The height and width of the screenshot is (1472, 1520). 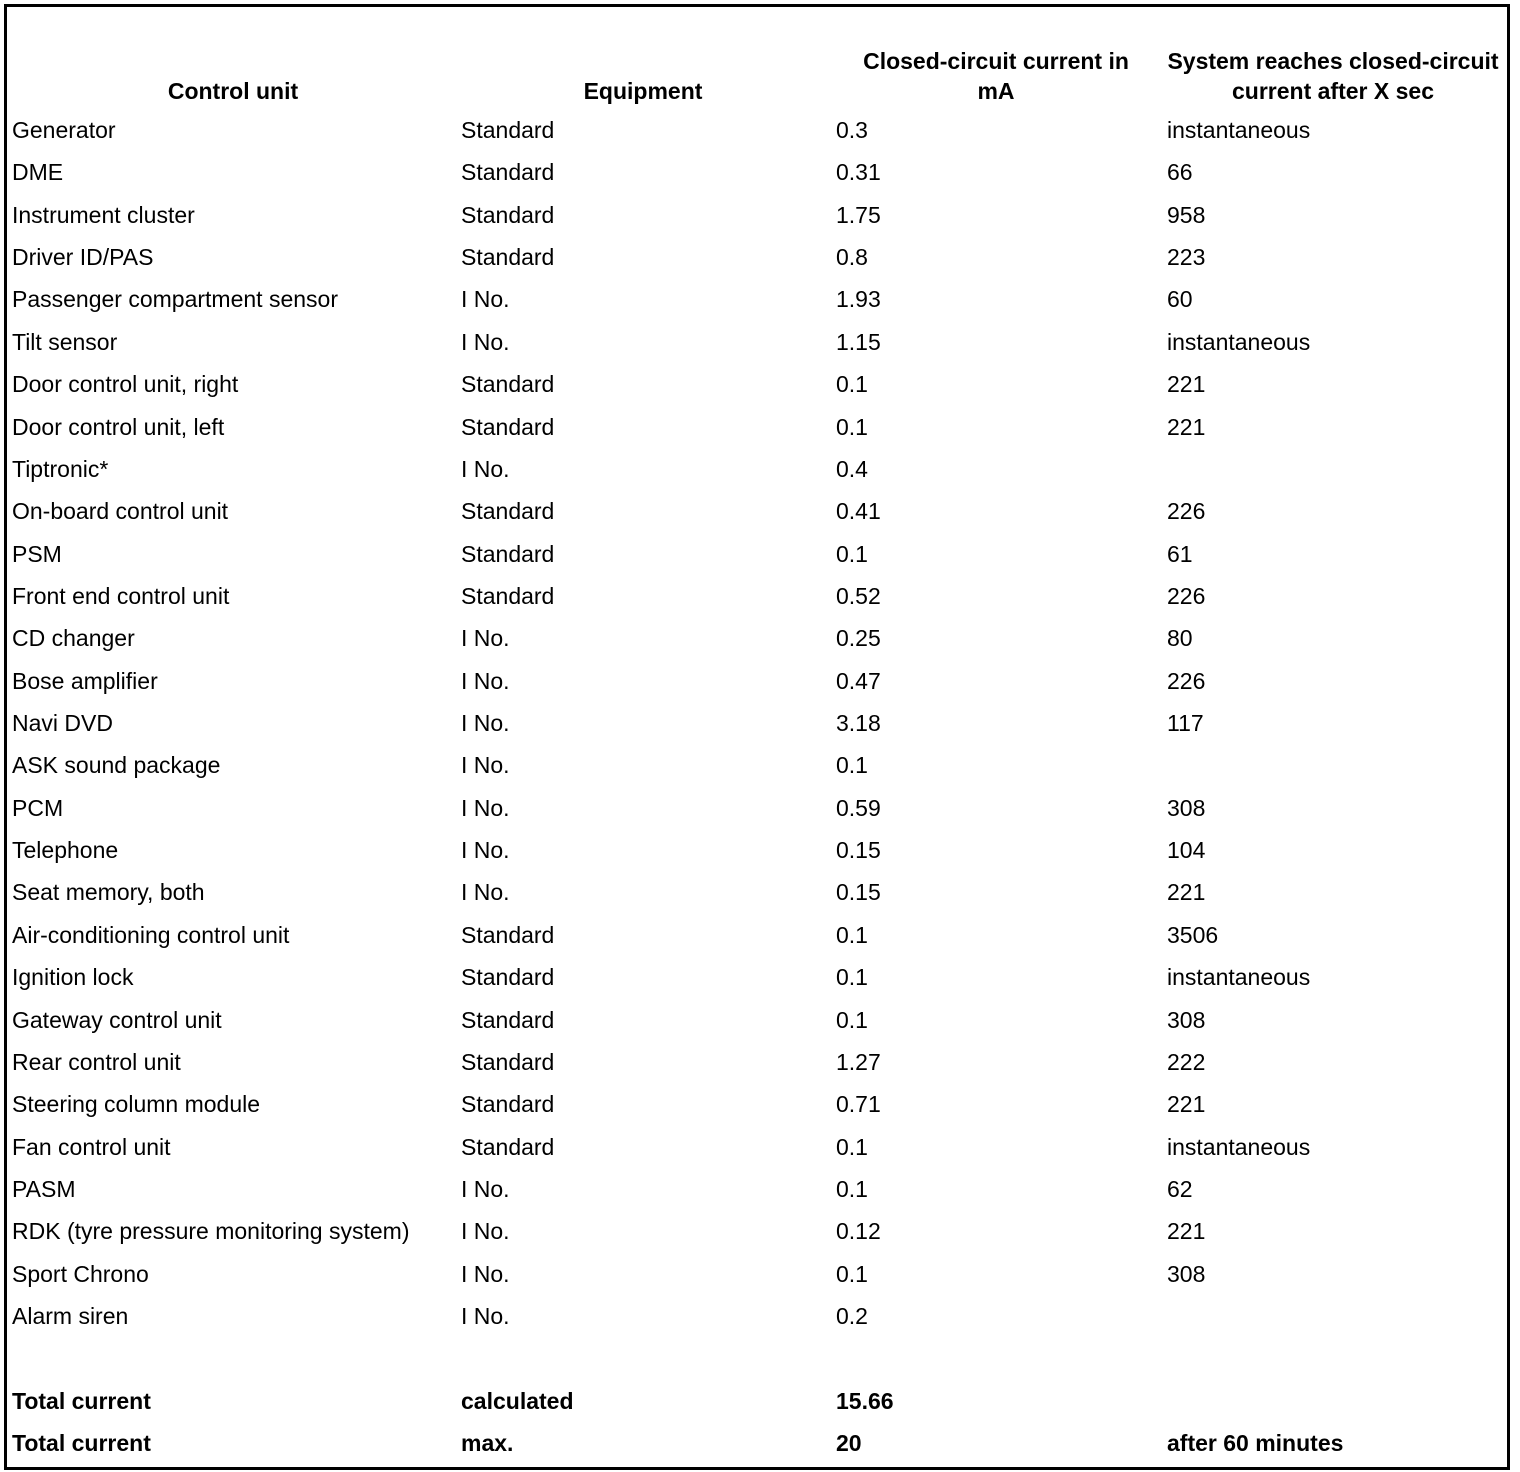 I want to click on header-cell: Control unit, so click(x=233, y=91).